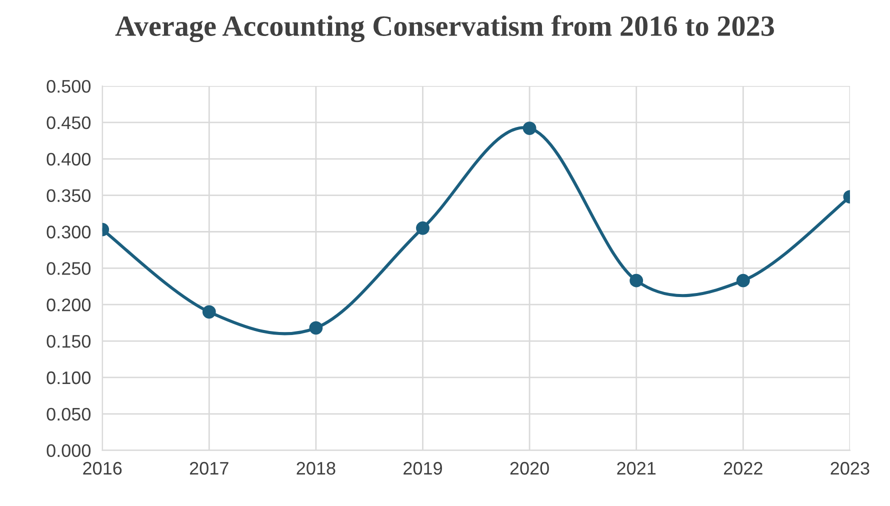  I want to click on y-tick-label: 0.150, so click(68, 341).